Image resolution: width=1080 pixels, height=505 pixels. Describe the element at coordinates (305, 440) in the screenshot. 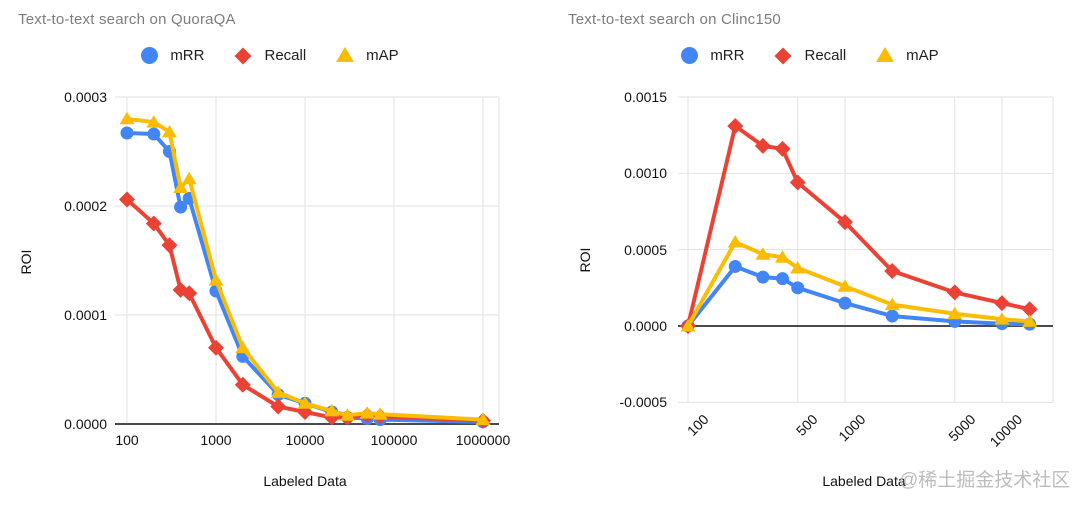

I see `x-tick-label: 10000` at that location.